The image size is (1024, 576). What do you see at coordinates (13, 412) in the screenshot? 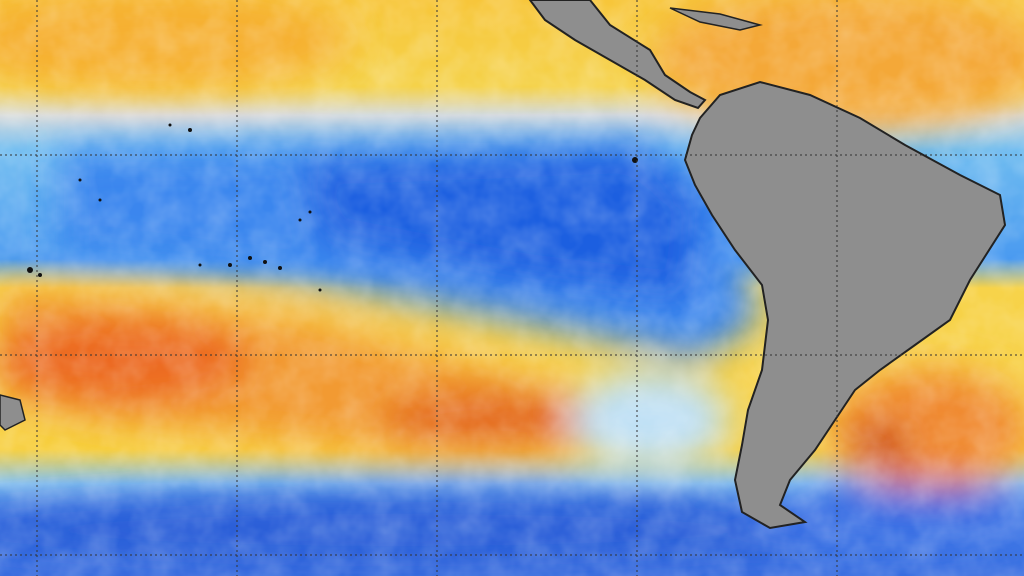
I see `island` at bounding box center [13, 412].